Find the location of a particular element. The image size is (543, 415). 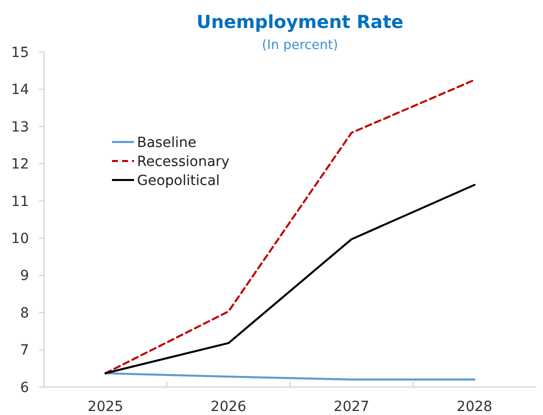

y-tick-label: 7 is located at coordinates (24, 350).